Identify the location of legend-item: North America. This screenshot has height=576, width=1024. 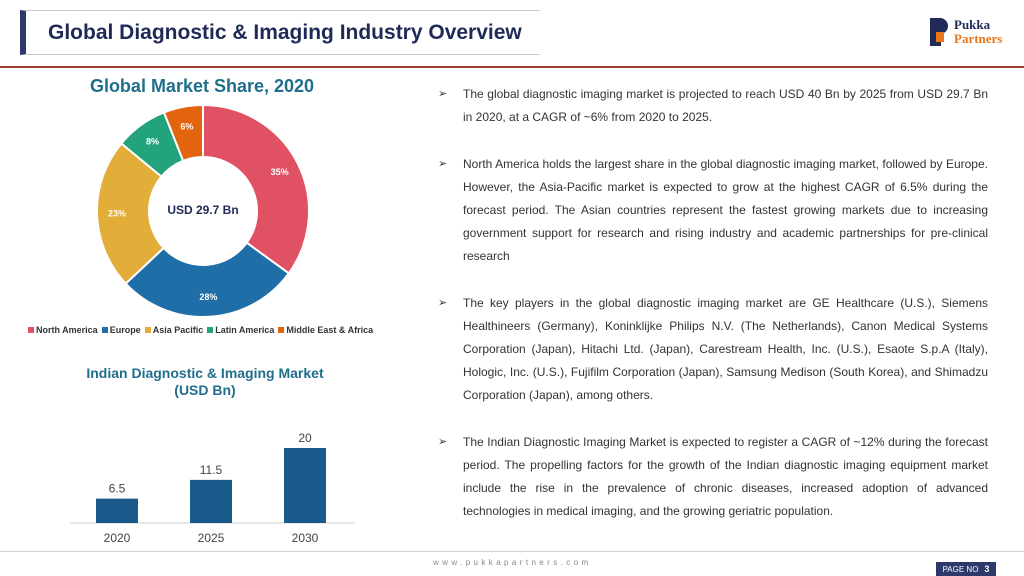
(63, 330).